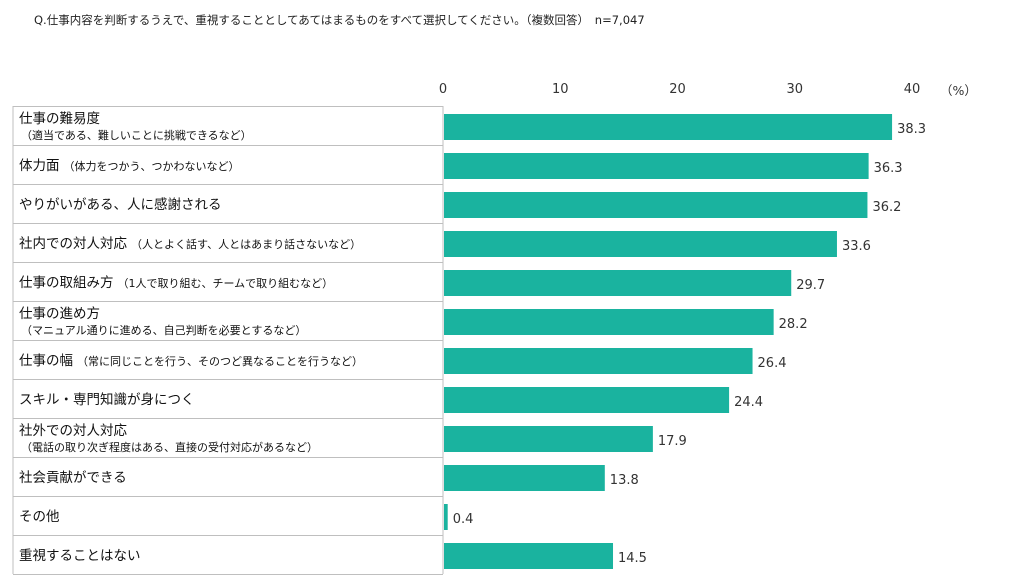 Image resolution: width=1024 pixels, height=584 pixels. Describe the element at coordinates (624, 480) in the screenshot. I see `value-label: 13.8` at that location.